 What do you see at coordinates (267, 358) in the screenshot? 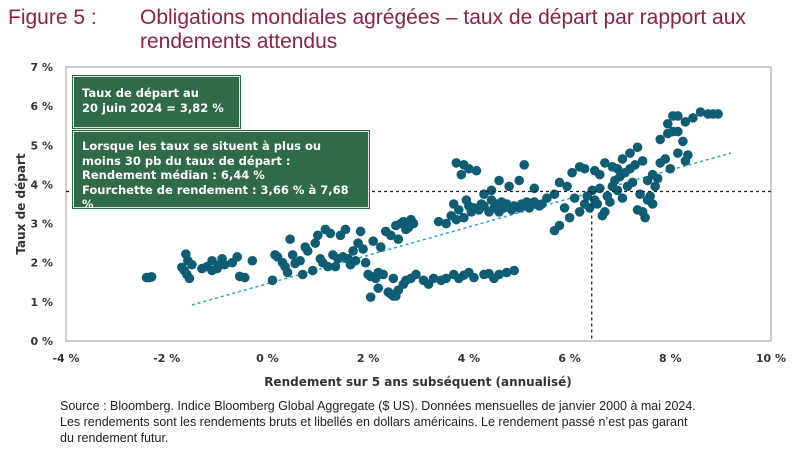
I see `x-tick-label: 0 %` at bounding box center [267, 358].